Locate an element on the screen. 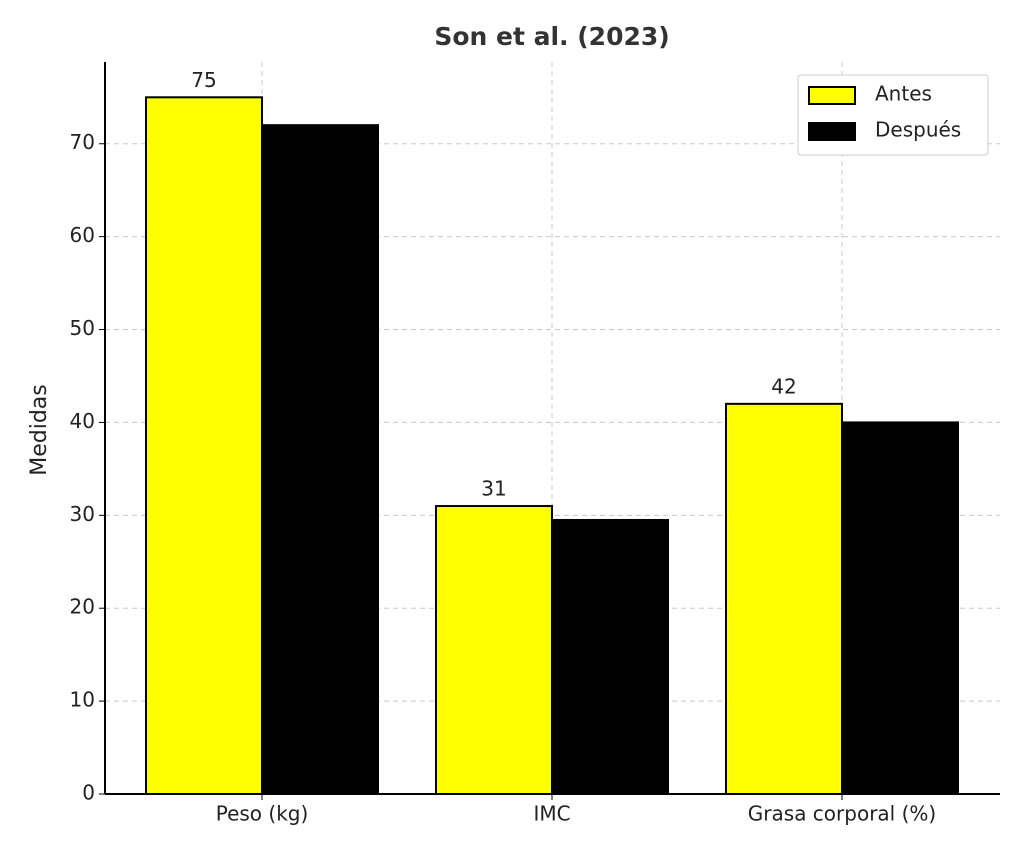  y-tick-label: 70 is located at coordinates (82, 142).